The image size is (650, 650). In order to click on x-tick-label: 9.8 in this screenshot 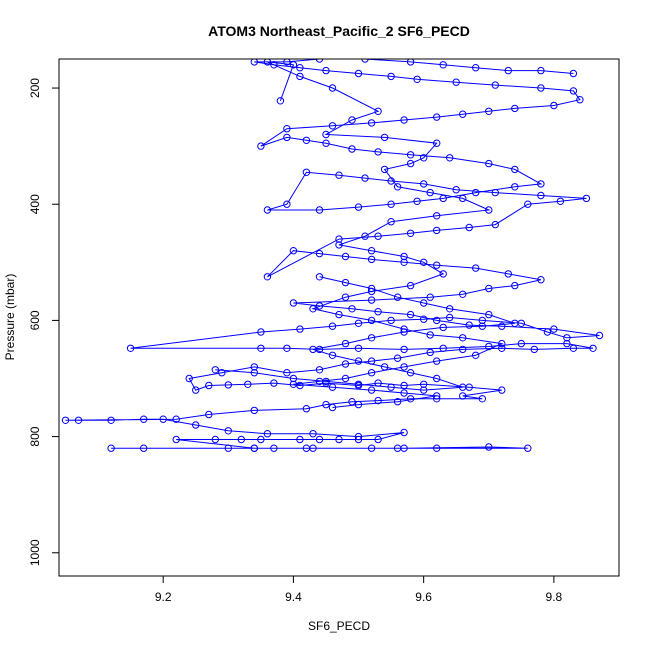, I will do `click(554, 597)`.